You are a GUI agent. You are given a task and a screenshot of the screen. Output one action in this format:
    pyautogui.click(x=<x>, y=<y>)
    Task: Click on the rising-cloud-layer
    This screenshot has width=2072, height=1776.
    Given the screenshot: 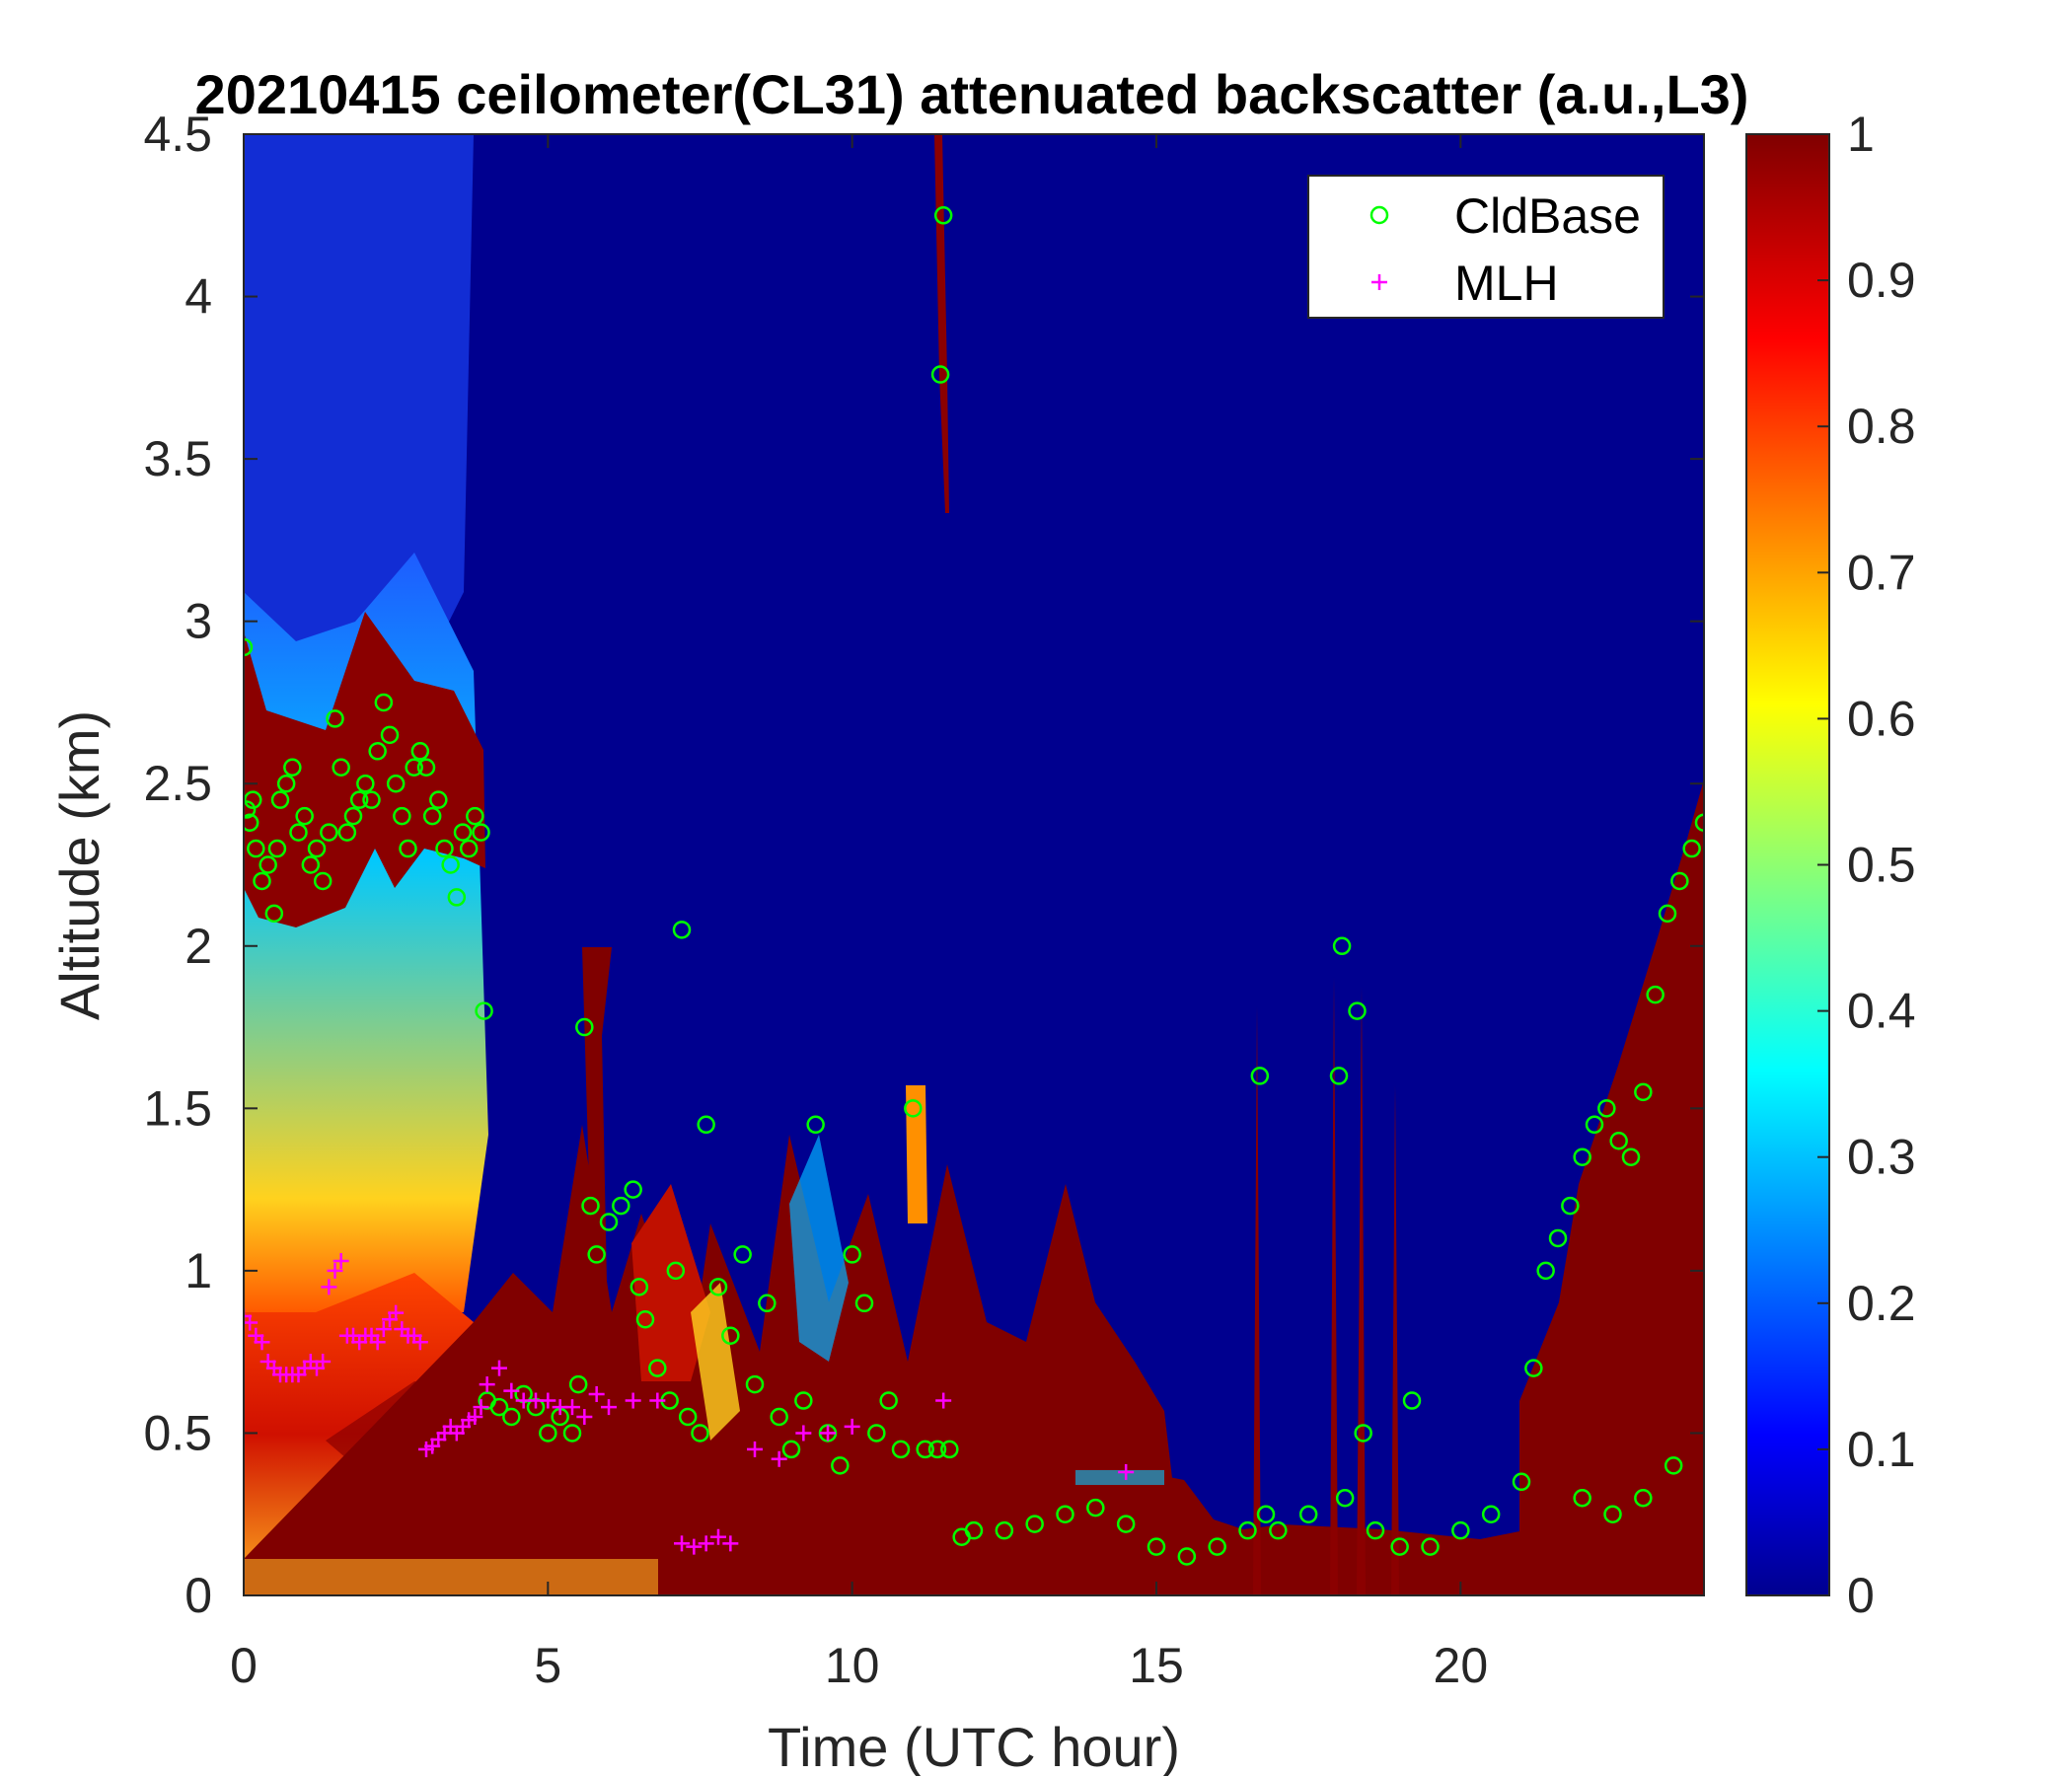 What is the action you would take?
    pyautogui.click(x=1611, y=1187)
    